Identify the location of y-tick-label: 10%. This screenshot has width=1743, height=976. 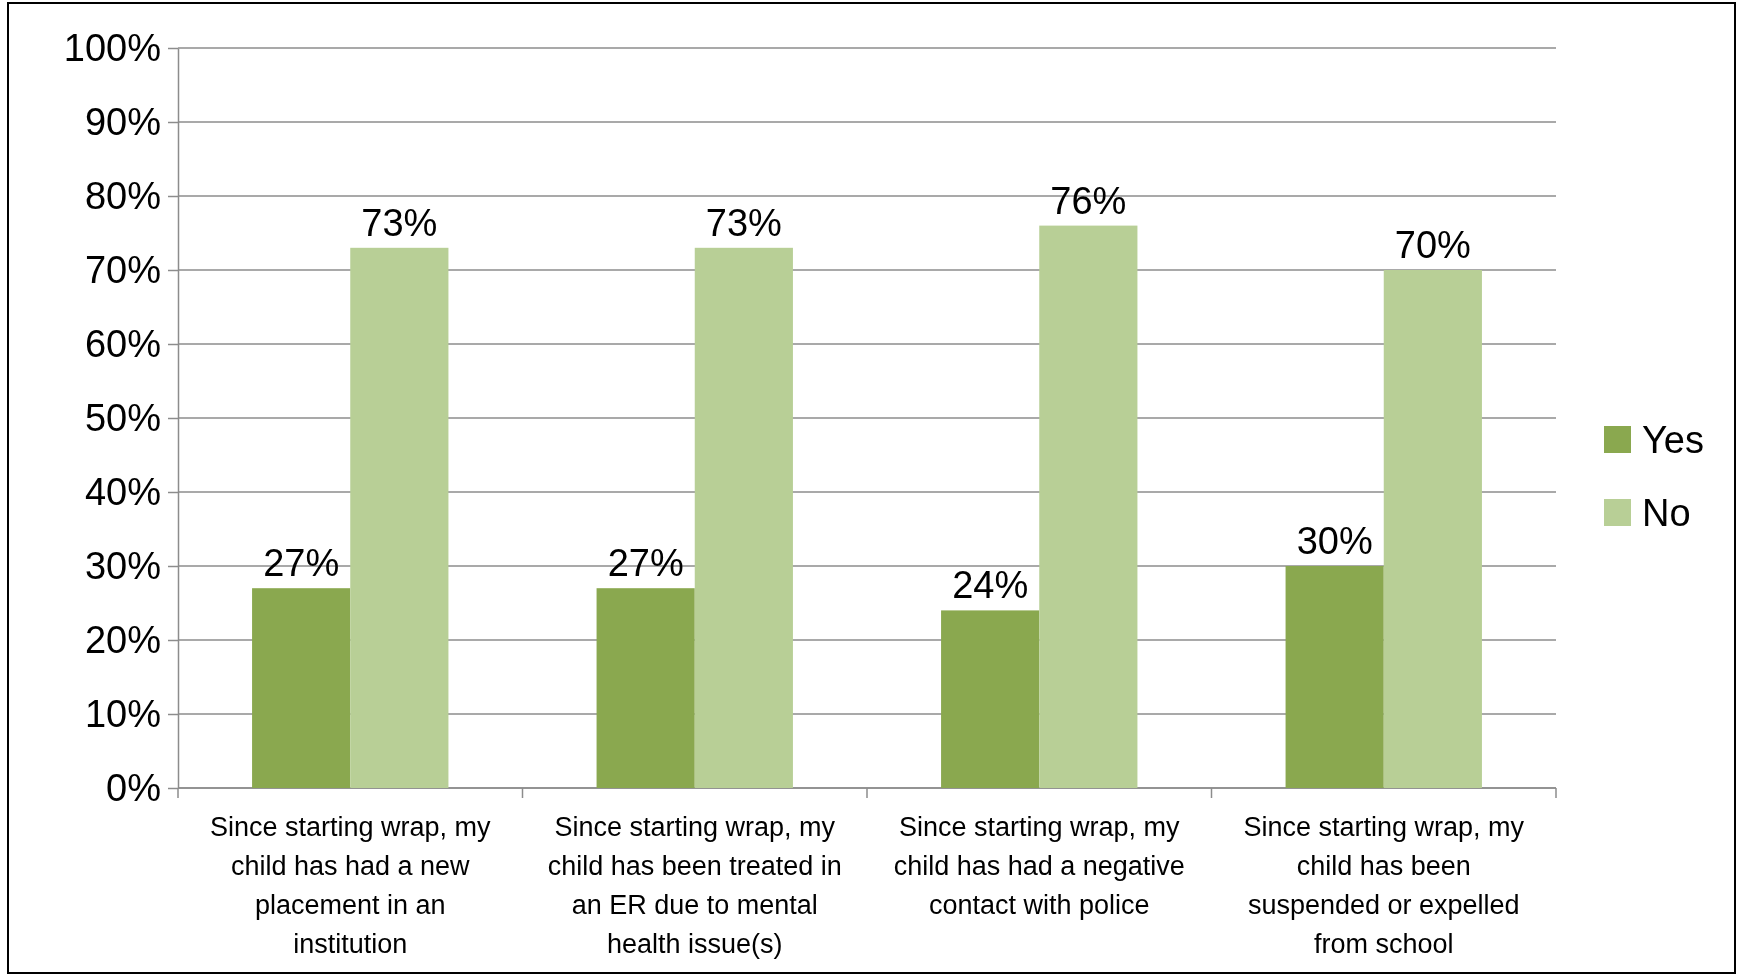
(122, 713).